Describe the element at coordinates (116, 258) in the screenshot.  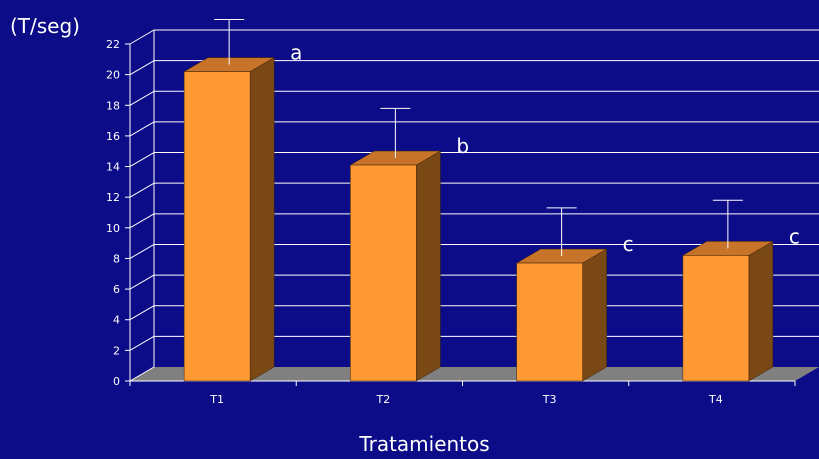
I see `y-tick-label: 8` at that location.